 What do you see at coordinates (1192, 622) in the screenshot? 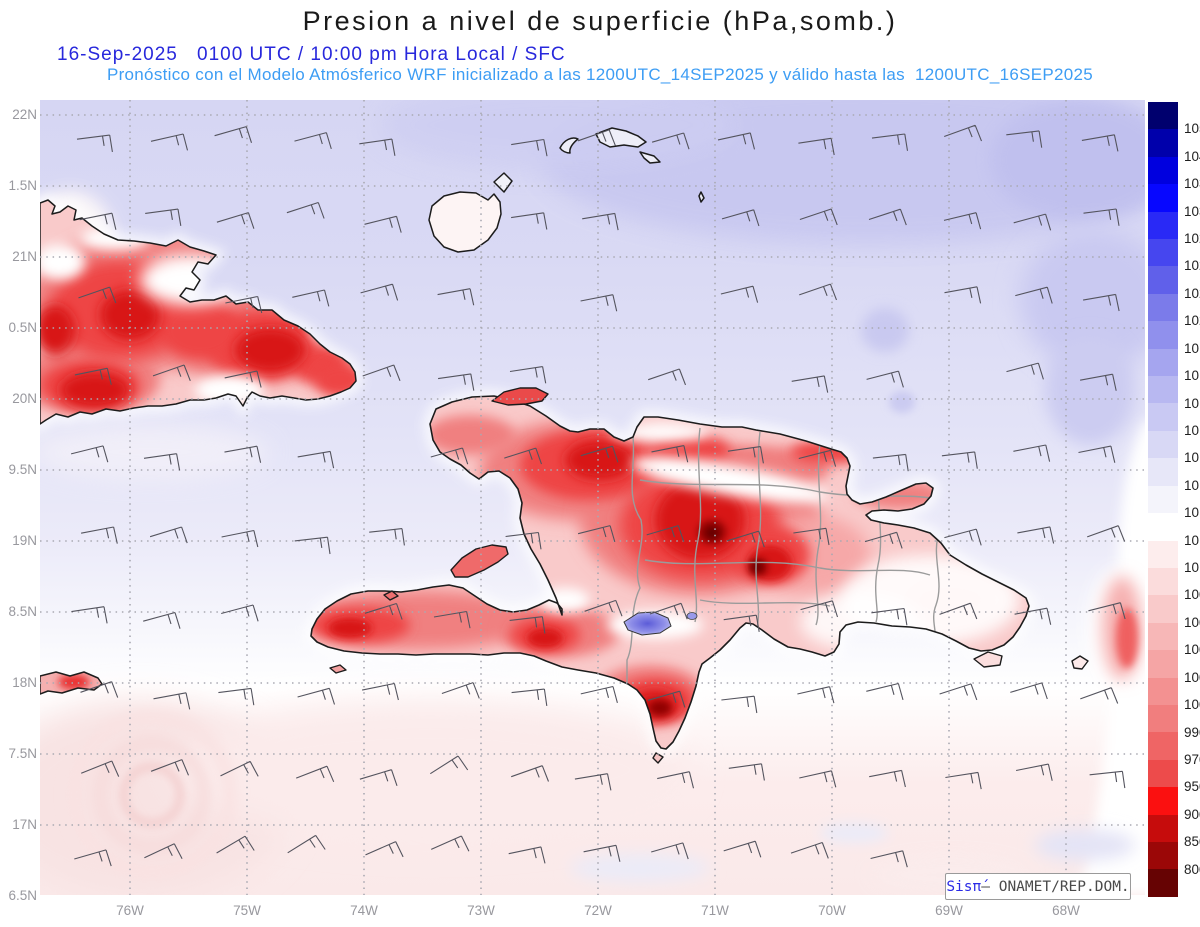
I see `colorbar-tick: 1006` at bounding box center [1192, 622].